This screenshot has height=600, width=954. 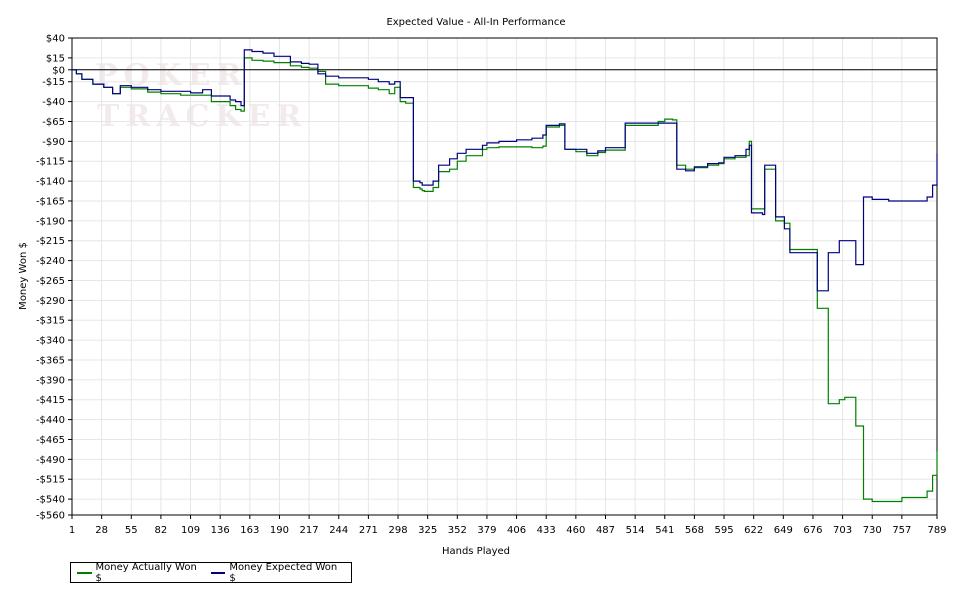 I want to click on x-tick-label: 190, so click(x=279, y=530).